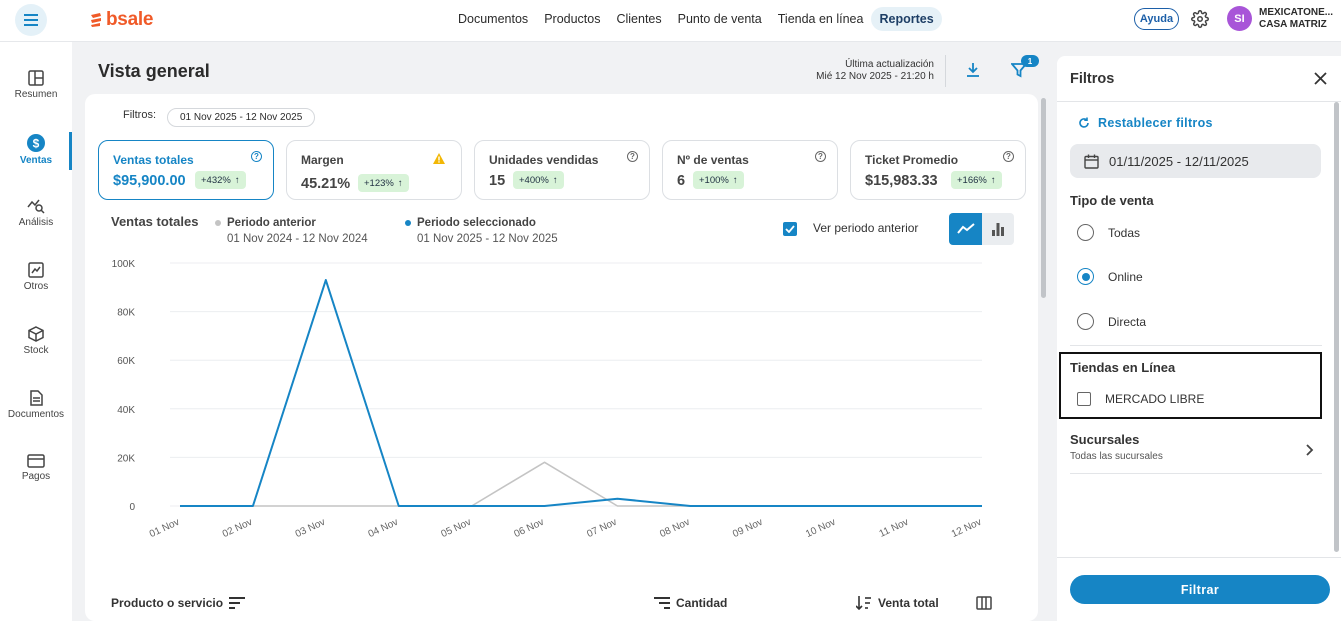 This screenshot has height=621, width=1341. Describe the element at coordinates (31, 20) in the screenshot. I see `menu-button` at that location.